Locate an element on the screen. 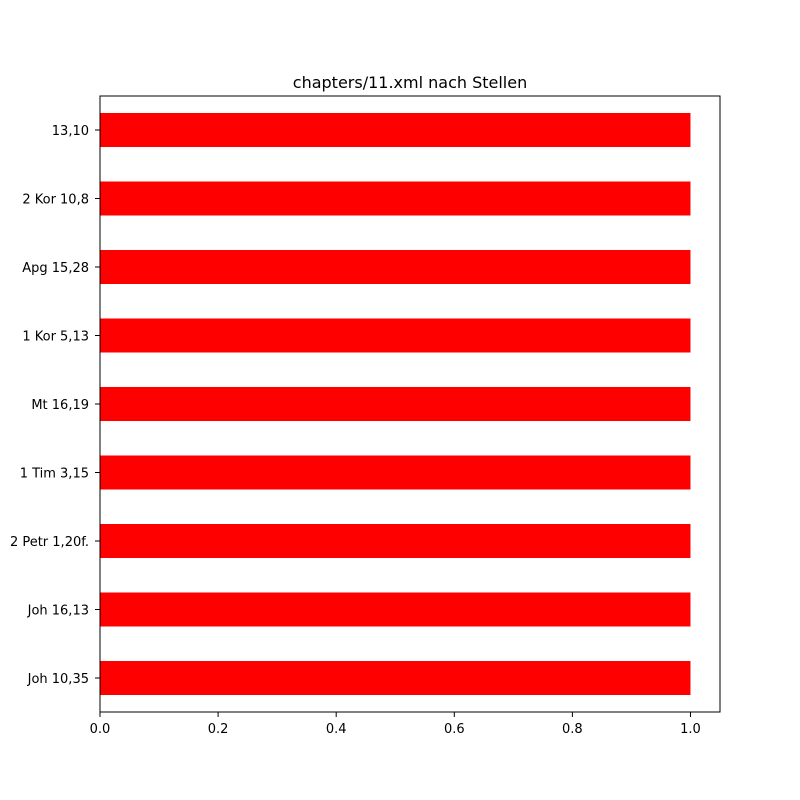  y-tick-label: 1 Tim 3,15 is located at coordinates (54, 474).